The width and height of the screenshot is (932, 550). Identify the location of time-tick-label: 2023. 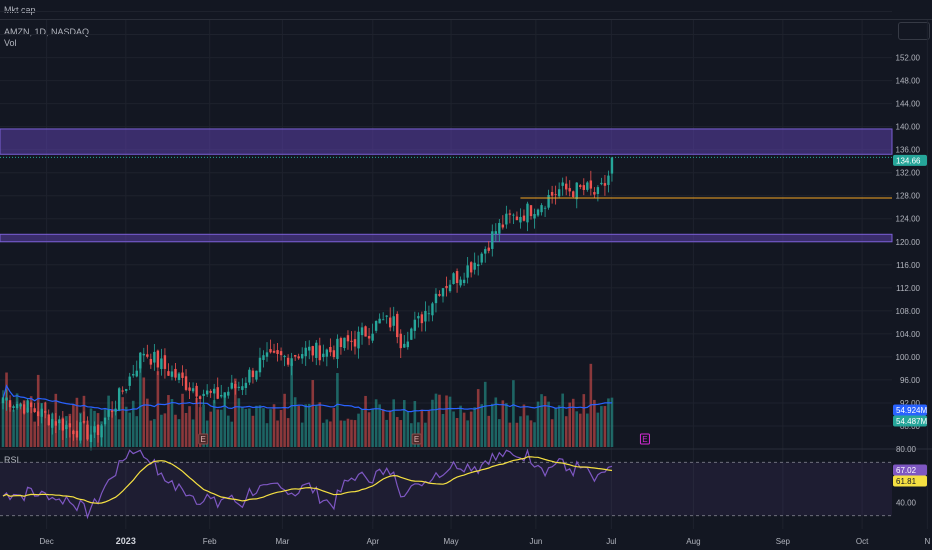
(126, 541).